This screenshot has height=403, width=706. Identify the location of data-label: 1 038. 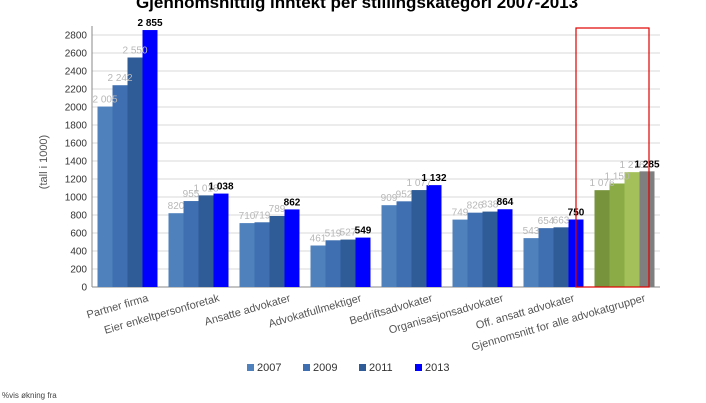
(220, 187).